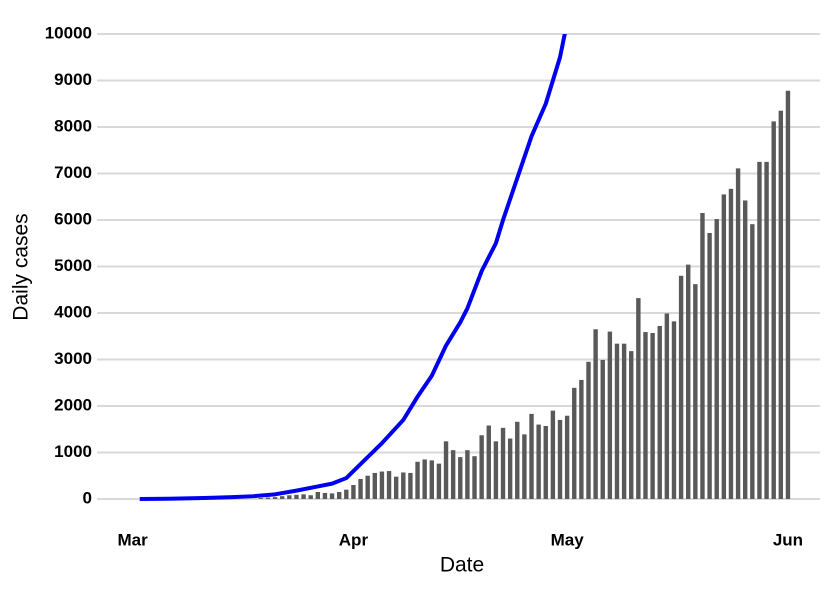 The image size is (830, 594). Describe the element at coordinates (68, 32) in the screenshot. I see `y-tick-label: 10000` at that location.